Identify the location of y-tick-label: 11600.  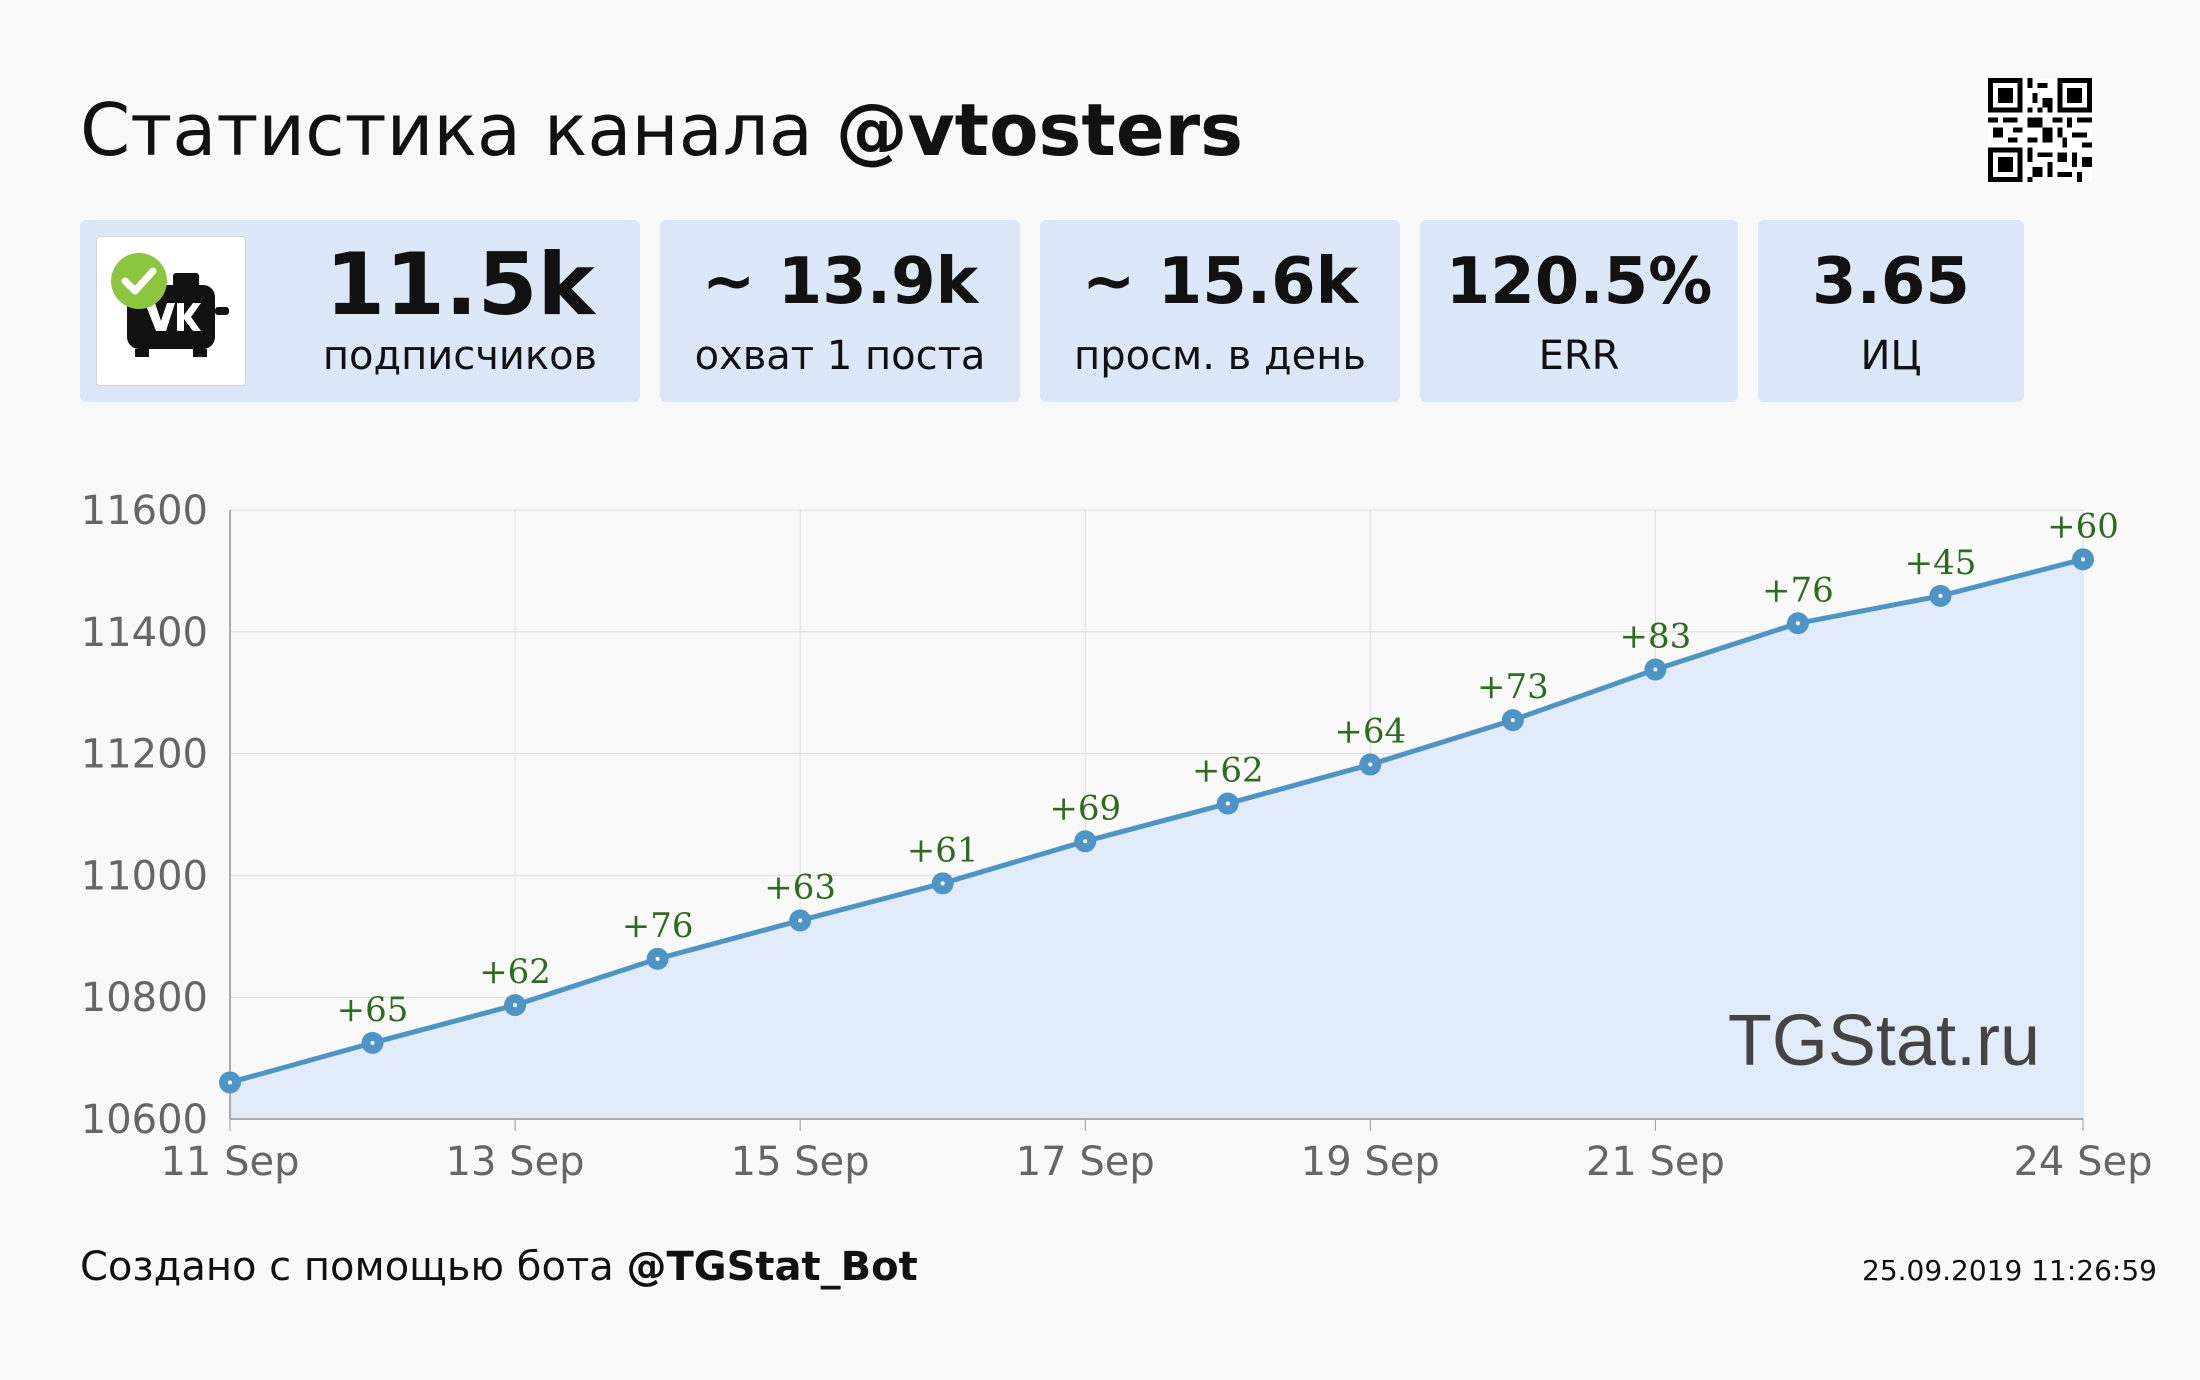
(144, 511).